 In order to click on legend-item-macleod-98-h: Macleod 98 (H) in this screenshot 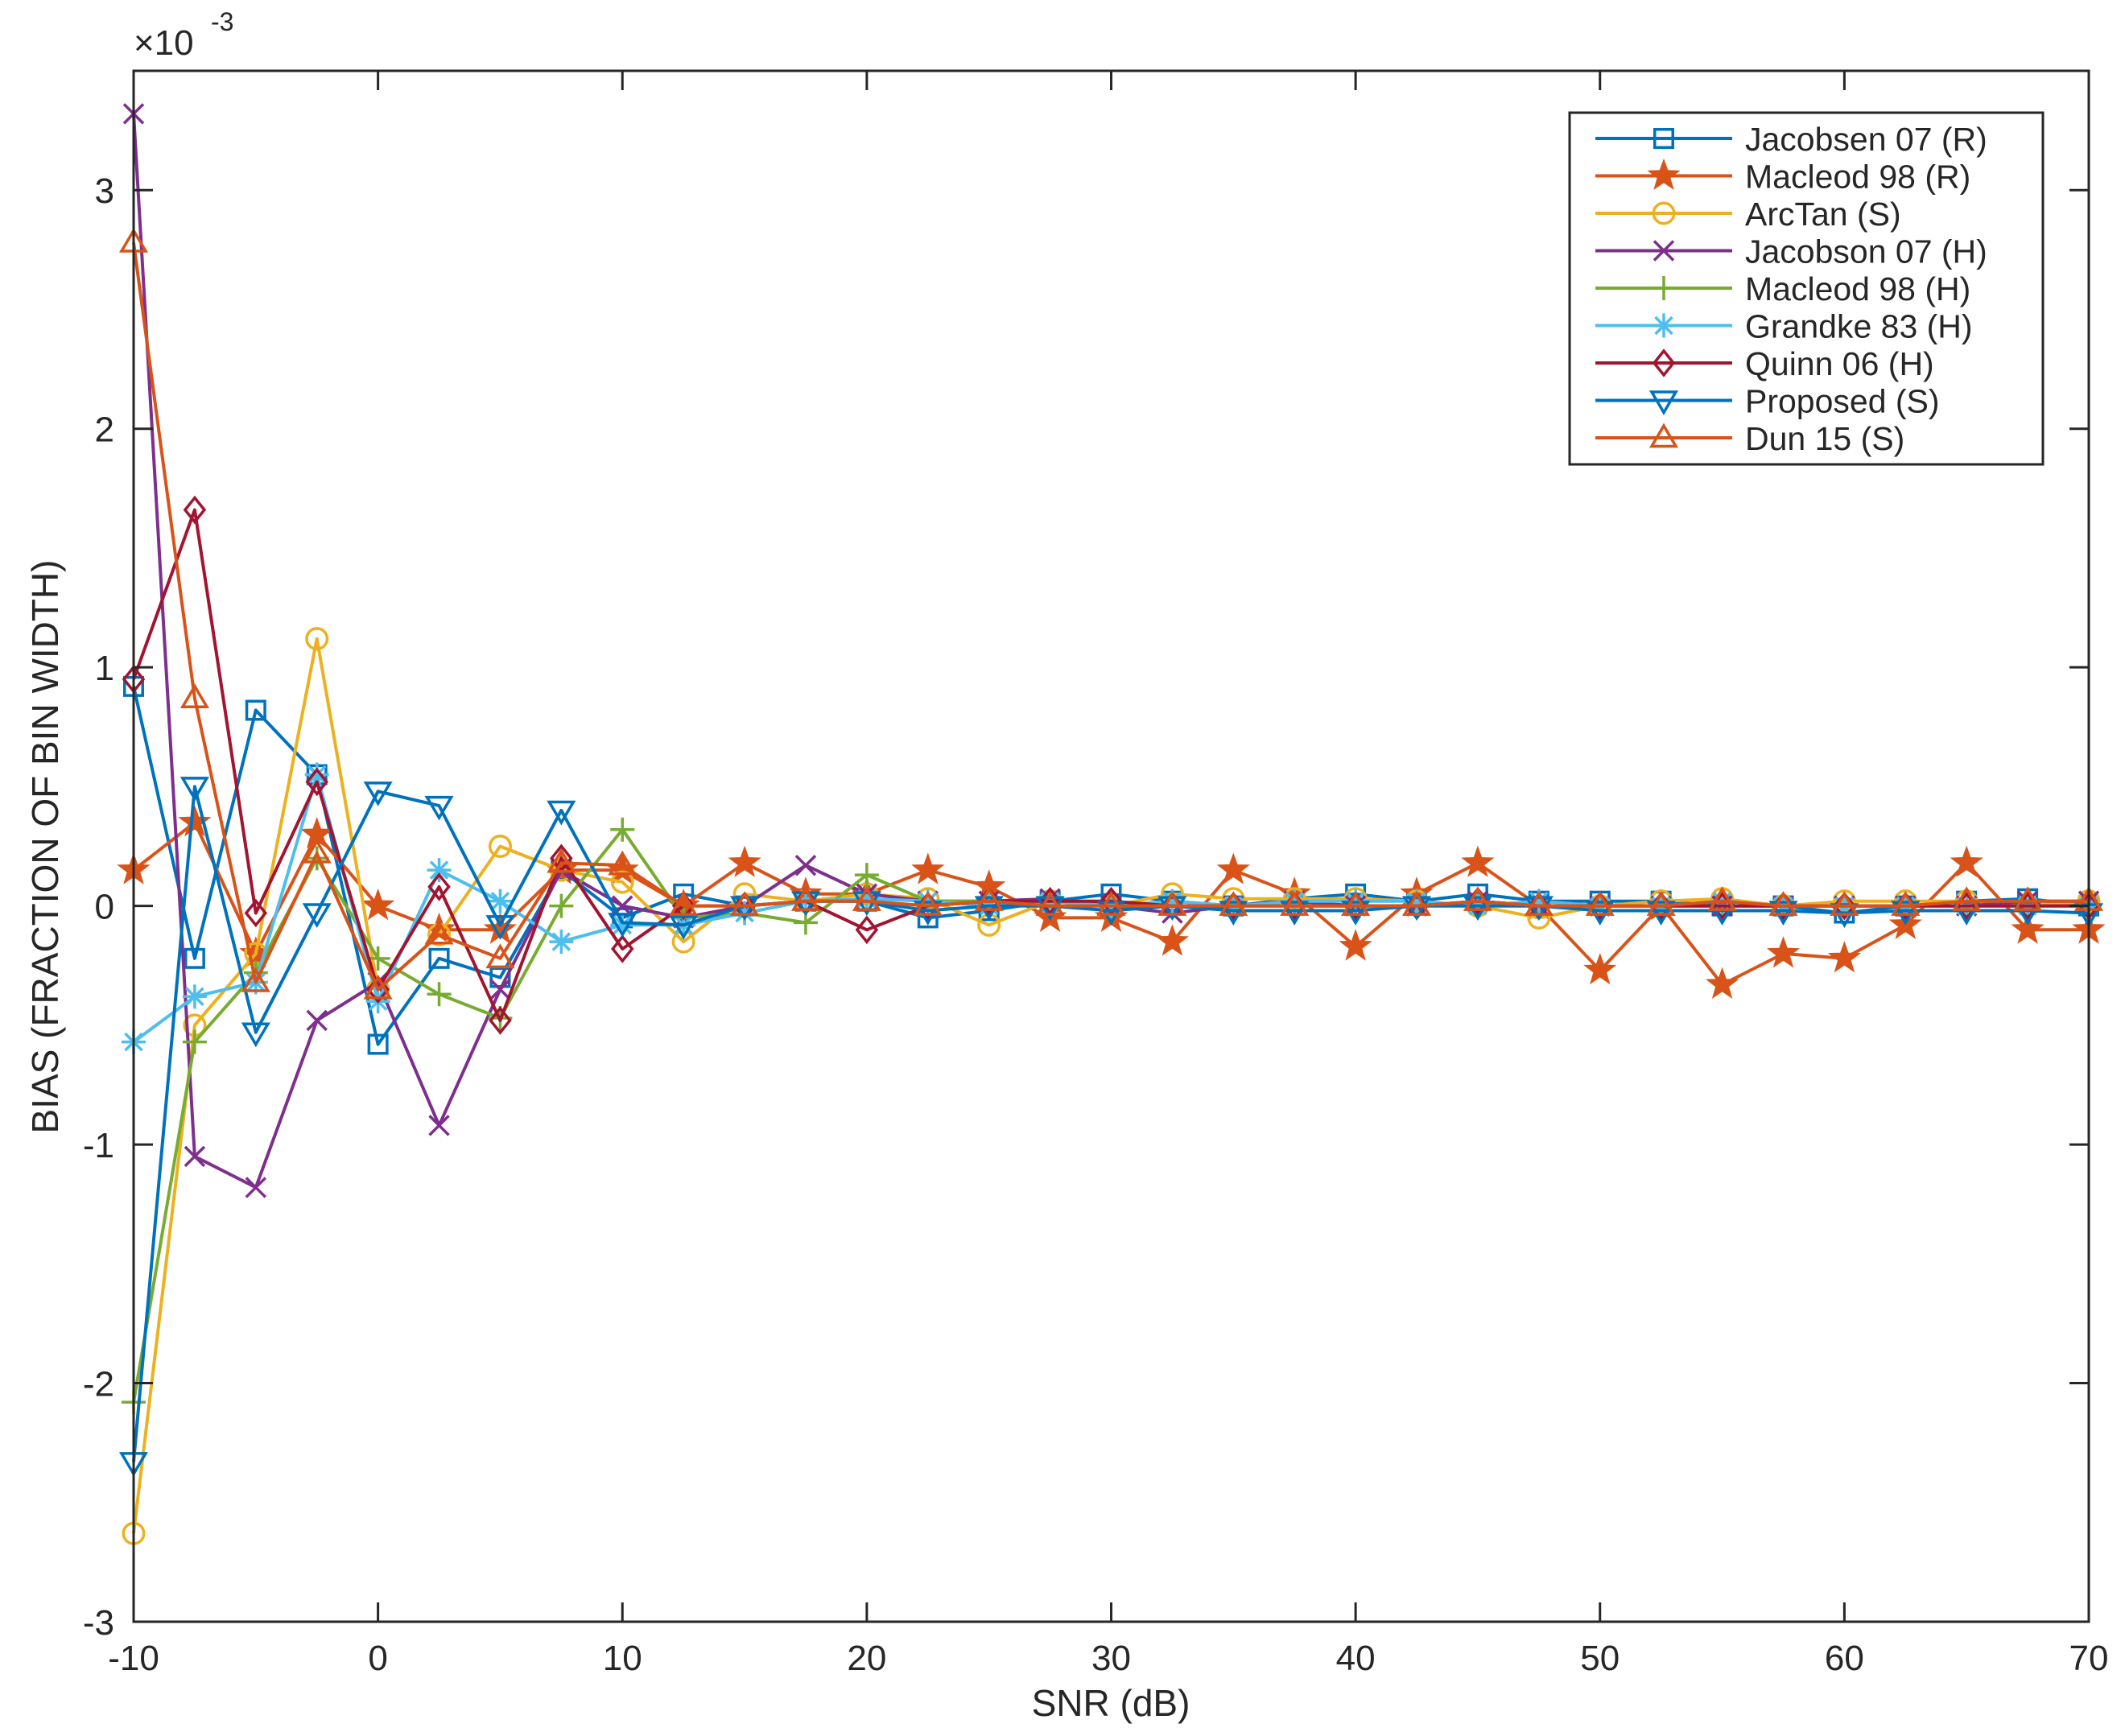, I will do `click(1782, 288)`.